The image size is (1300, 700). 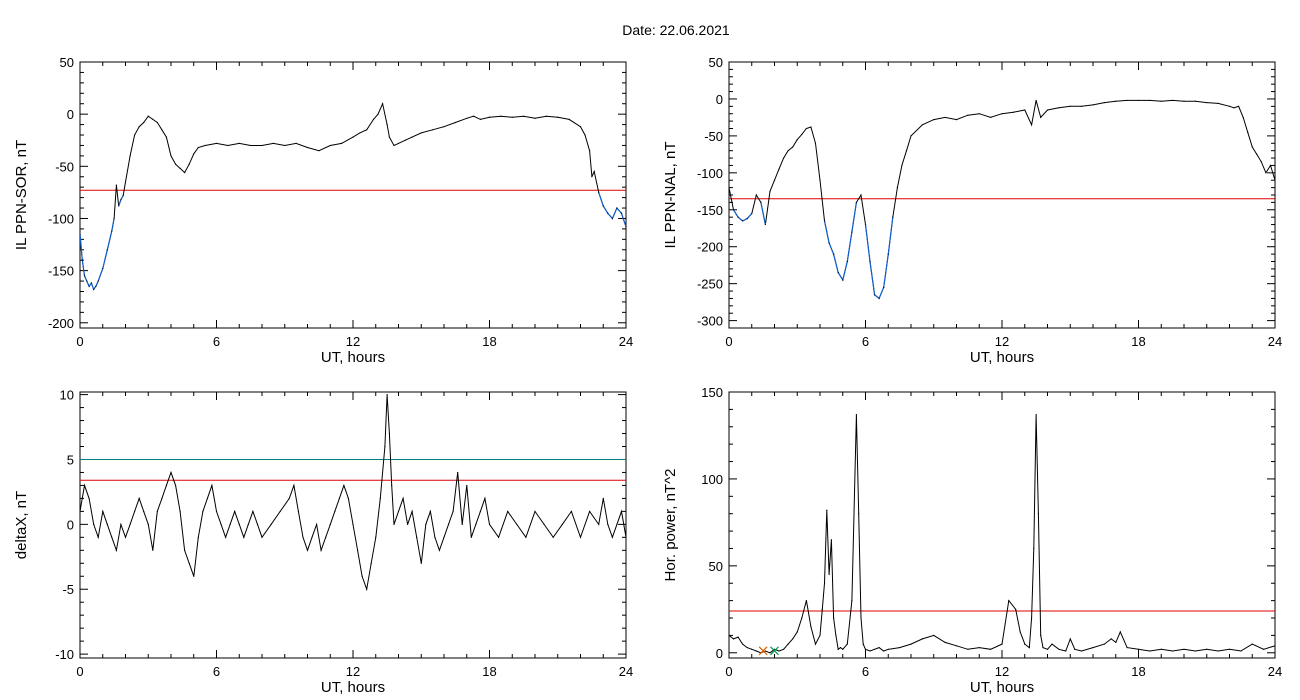 What do you see at coordinates (710, 321) in the screenshot?
I see `y-tick-label: -300` at bounding box center [710, 321].